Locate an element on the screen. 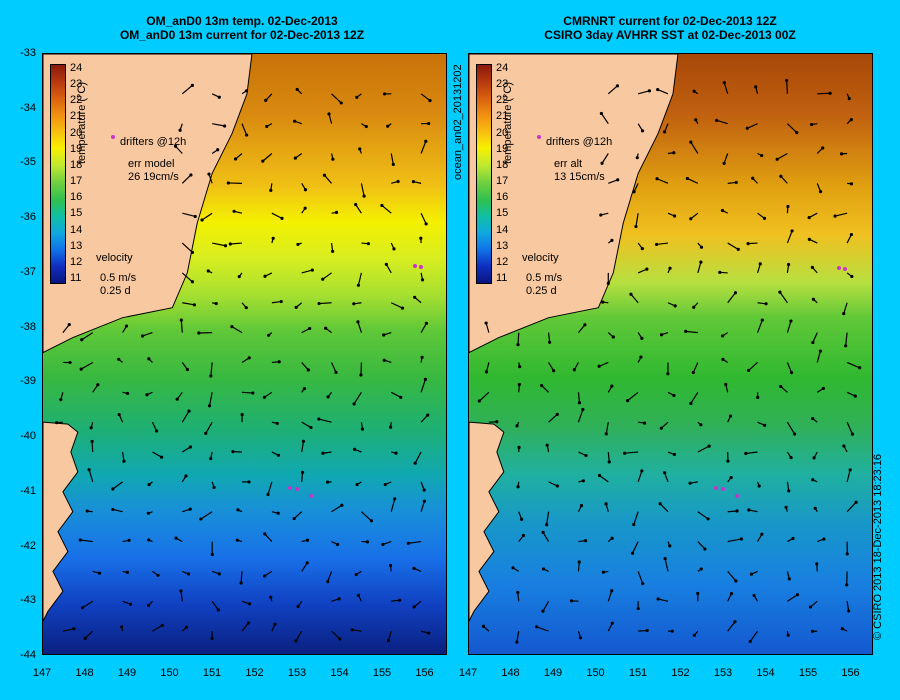  right-title-line2: CSIRO 3day AVHRR SST at 02-Dec-2013 00Z is located at coordinates (670, 35).